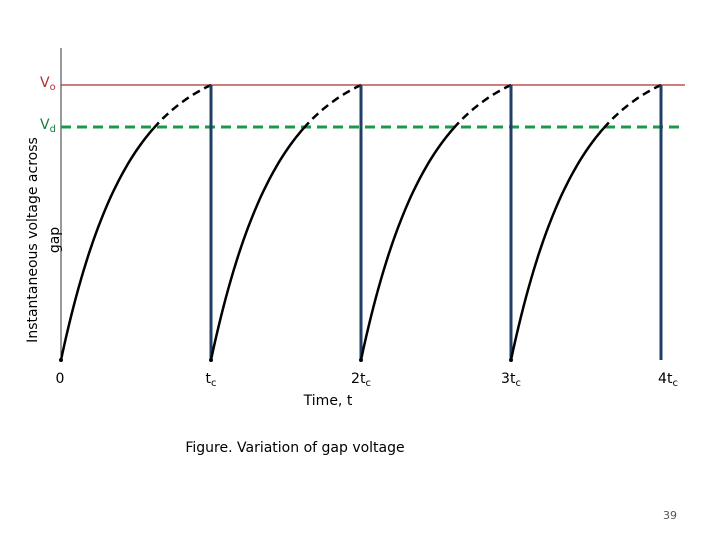  Describe the element at coordinates (33, 240) in the screenshot. I see `y-axis-label: Instantaneous voltage across` at that location.